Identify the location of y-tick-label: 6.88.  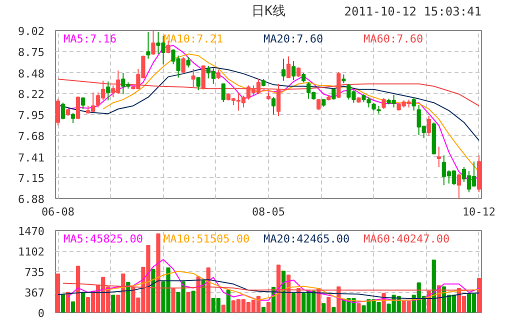
(31, 199).